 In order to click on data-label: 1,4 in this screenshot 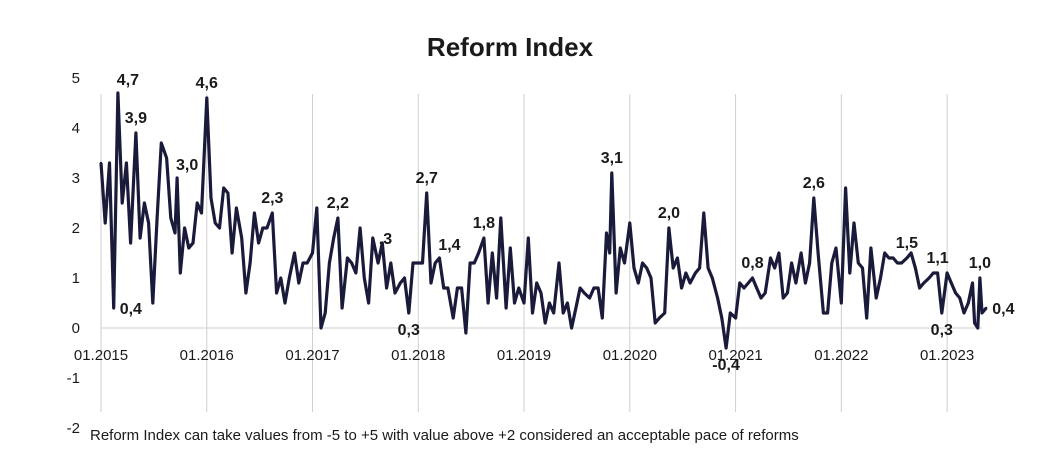, I will do `click(449, 245)`.